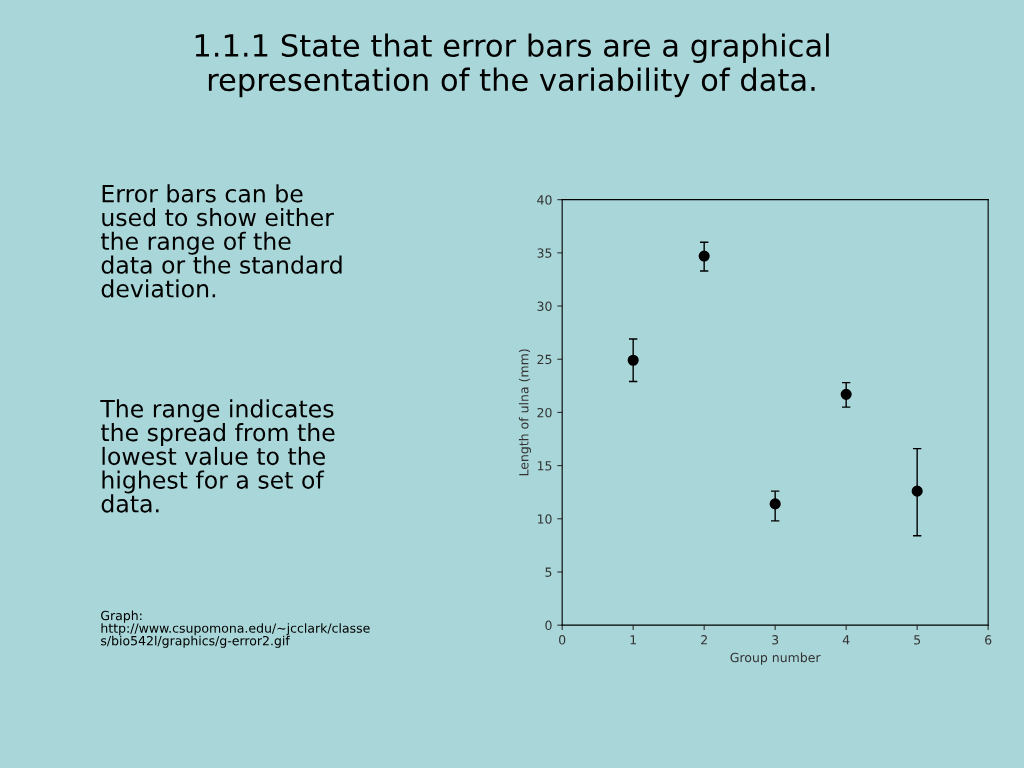 The height and width of the screenshot is (768, 1024). What do you see at coordinates (917, 640) in the screenshot?
I see `x-tick-label: 5` at bounding box center [917, 640].